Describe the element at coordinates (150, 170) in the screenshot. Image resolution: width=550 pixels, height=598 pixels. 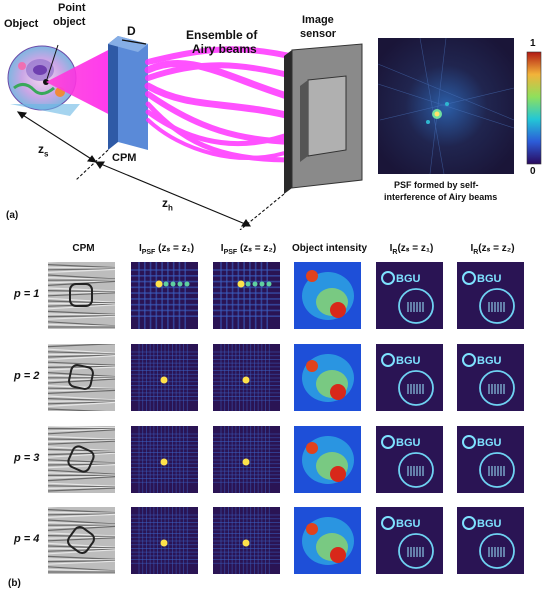
I see `distance-markers` at that location.